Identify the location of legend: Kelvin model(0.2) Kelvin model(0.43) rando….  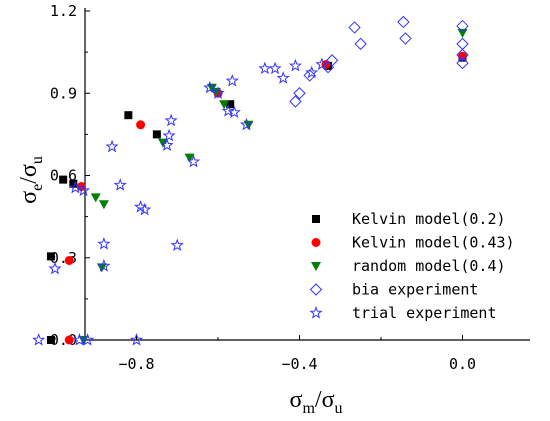
(412, 266).